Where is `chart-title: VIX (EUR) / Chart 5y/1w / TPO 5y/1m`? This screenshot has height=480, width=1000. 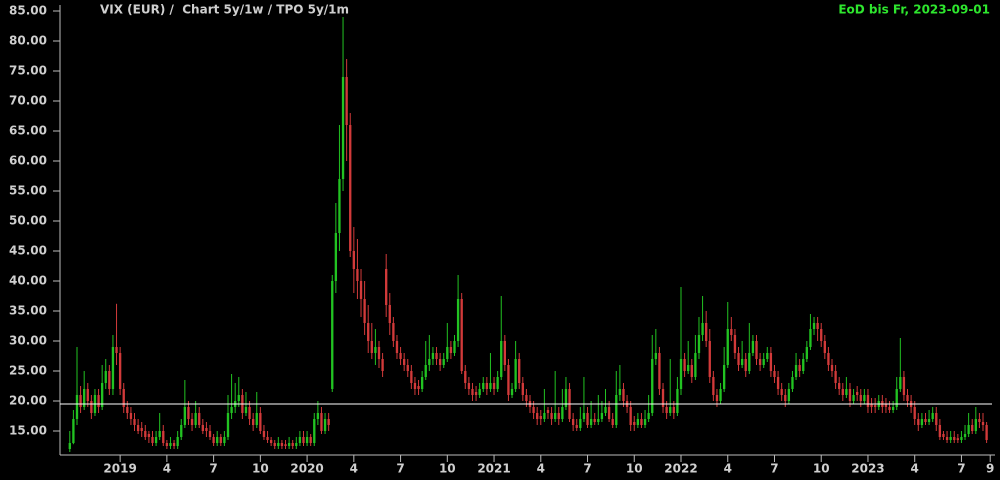
chart-title: VIX (EUR) / Chart 5y/1w / TPO 5y/1m is located at coordinates (224, 10).